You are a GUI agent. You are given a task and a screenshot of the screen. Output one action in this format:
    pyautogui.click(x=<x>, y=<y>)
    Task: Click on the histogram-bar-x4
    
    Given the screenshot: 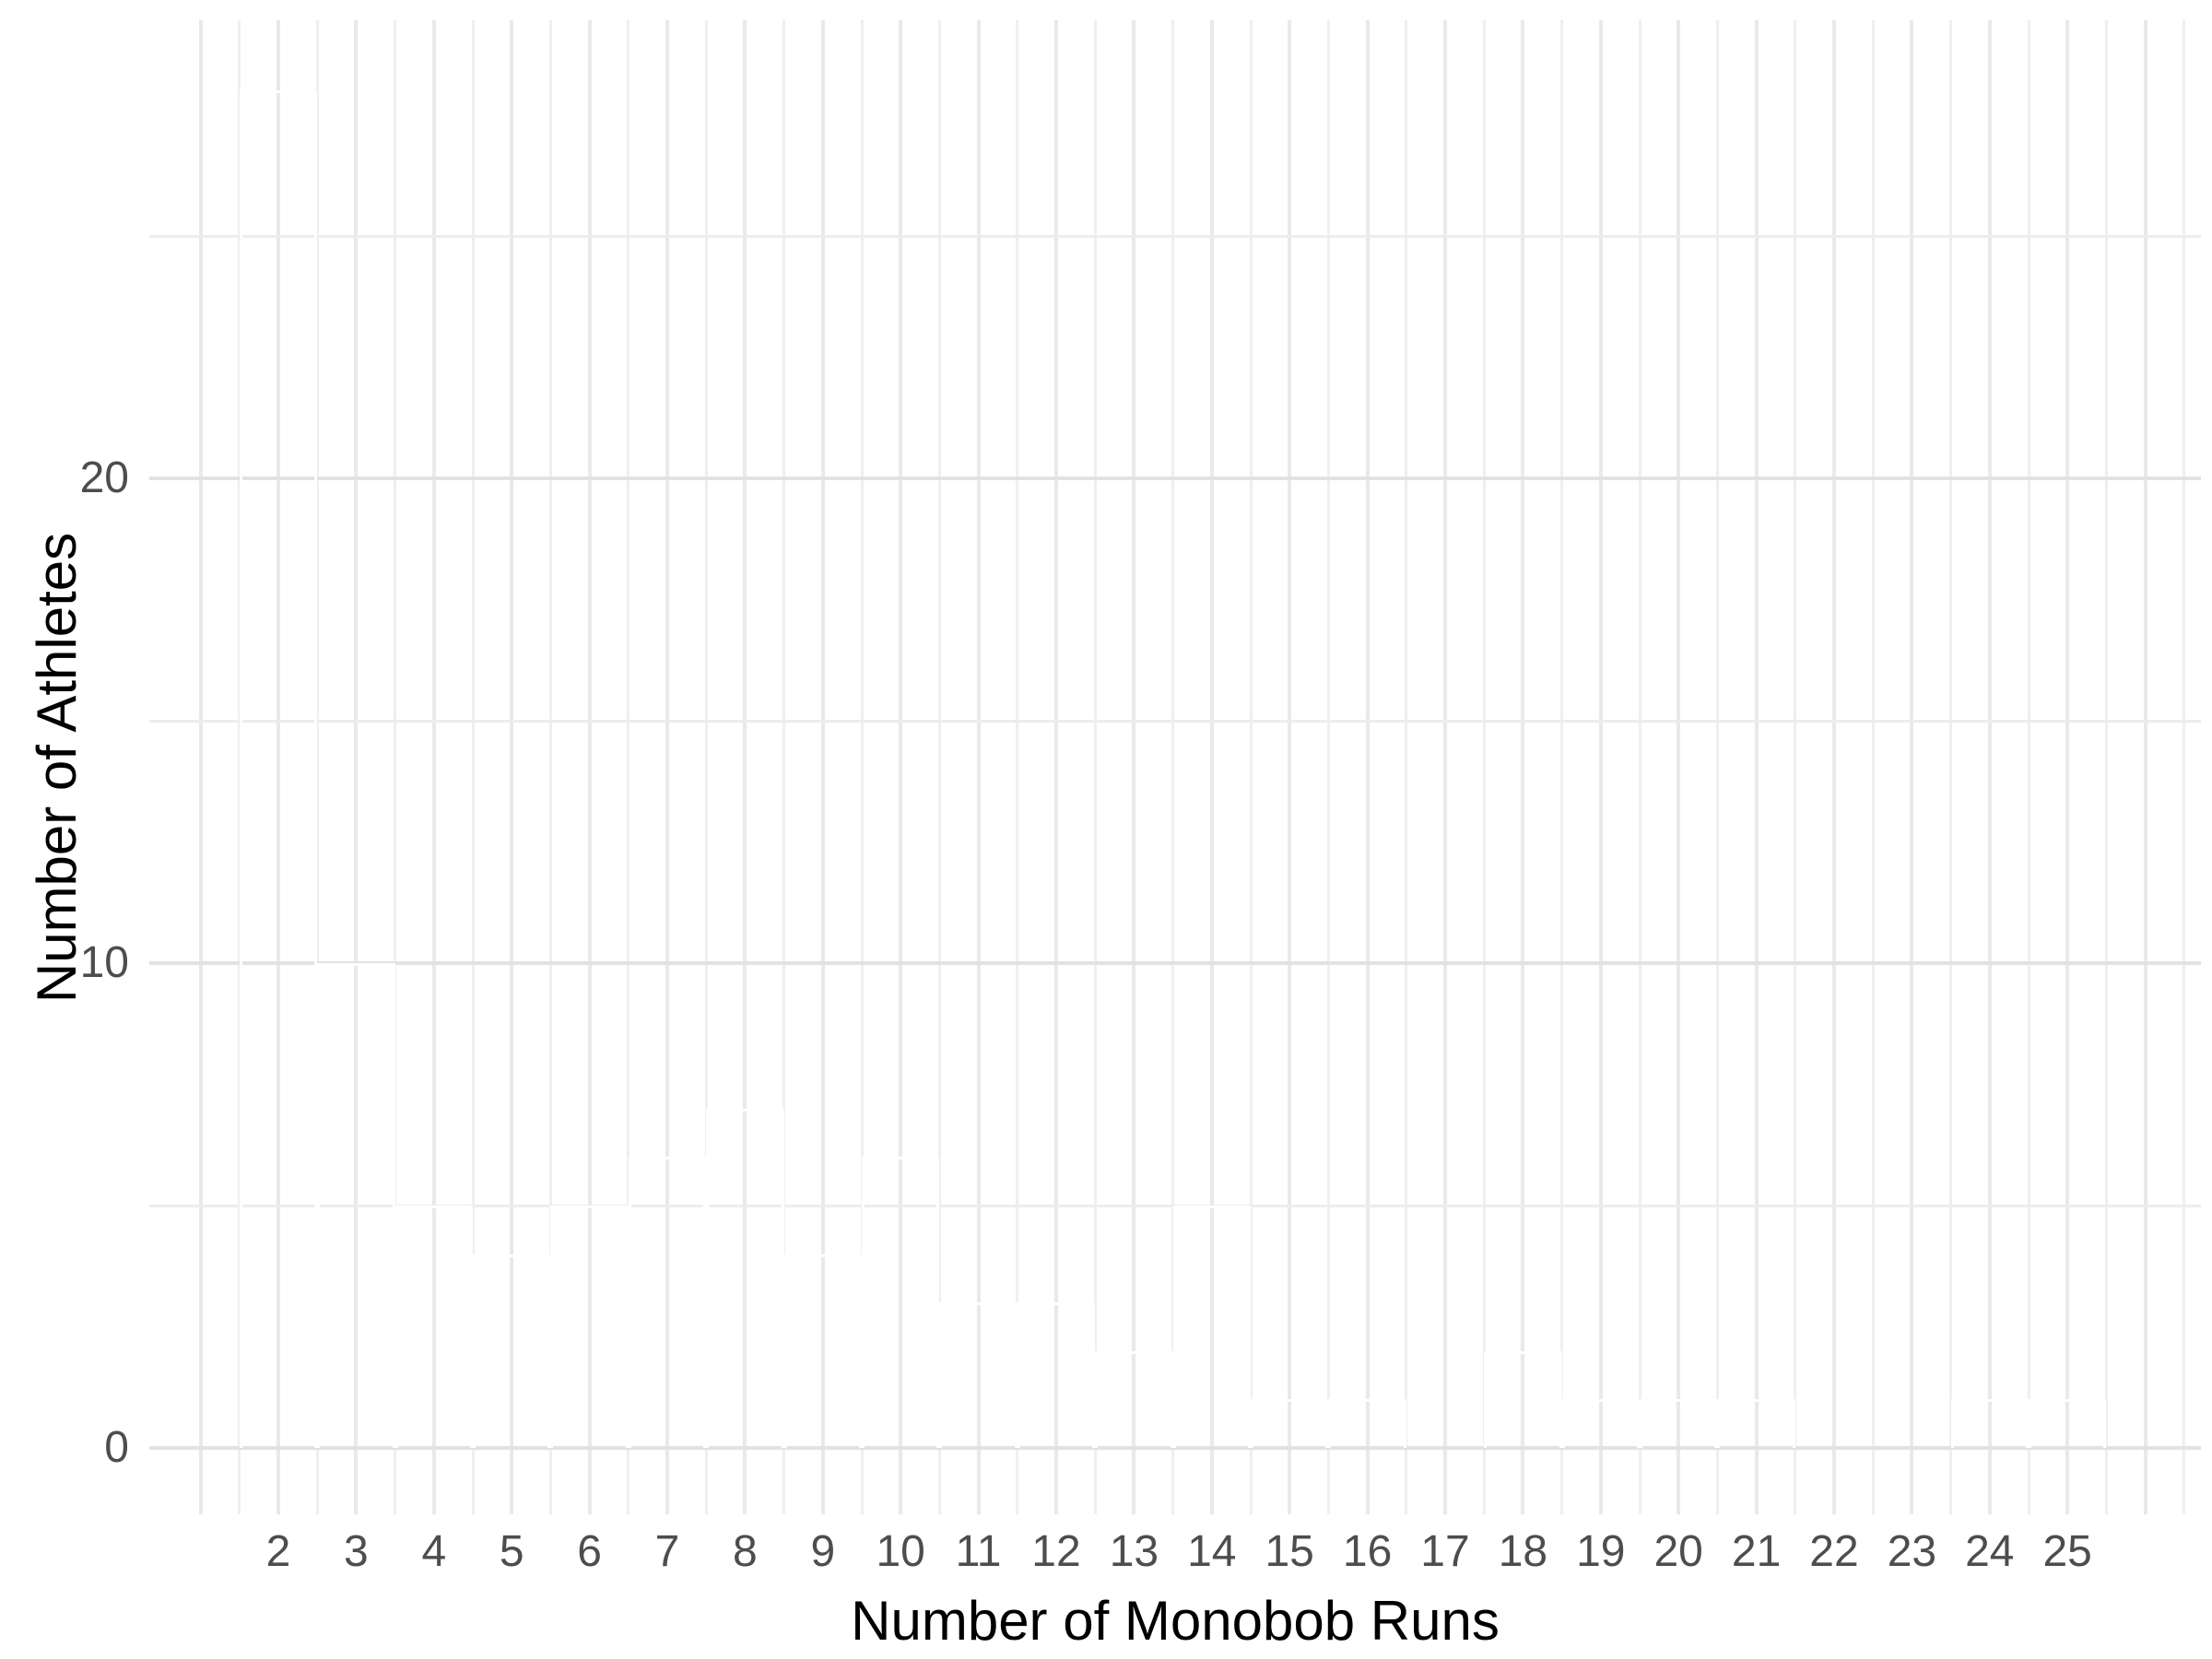 What is the action you would take?
    pyautogui.click(x=433, y=1327)
    